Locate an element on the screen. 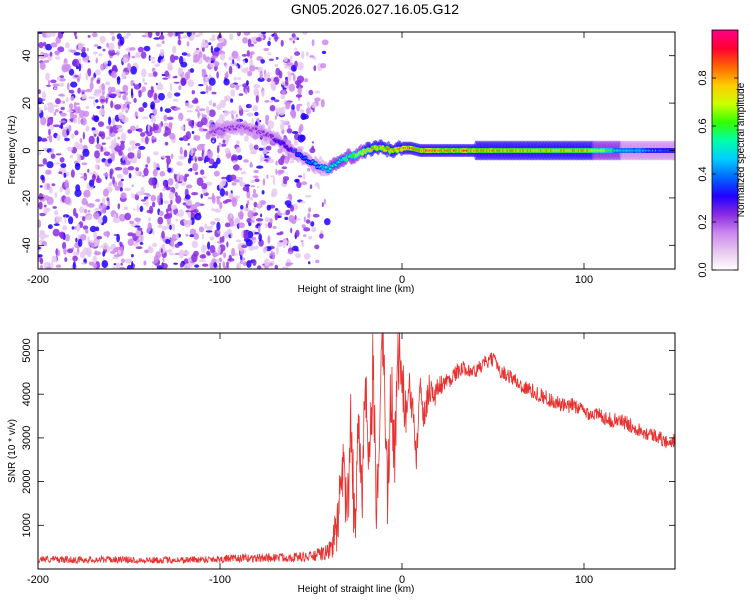  spectrogram-ridge-core is located at coordinates (284, 143).